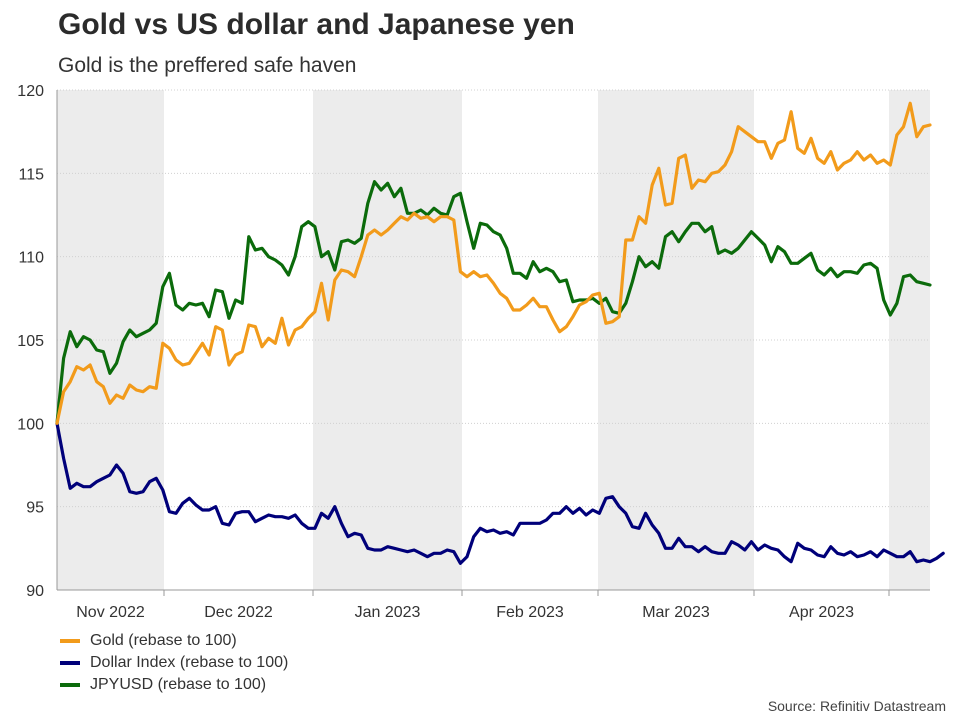 This screenshot has width=960, height=720. What do you see at coordinates (676, 612) in the screenshot?
I see `x-tick-label: Mar 2023` at bounding box center [676, 612].